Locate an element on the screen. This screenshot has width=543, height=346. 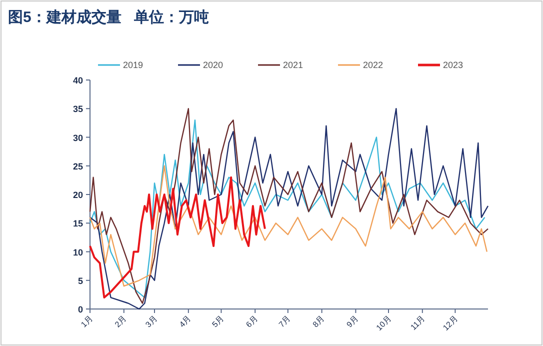
x-tick-label: 6月 is located at coordinates (252, 322).